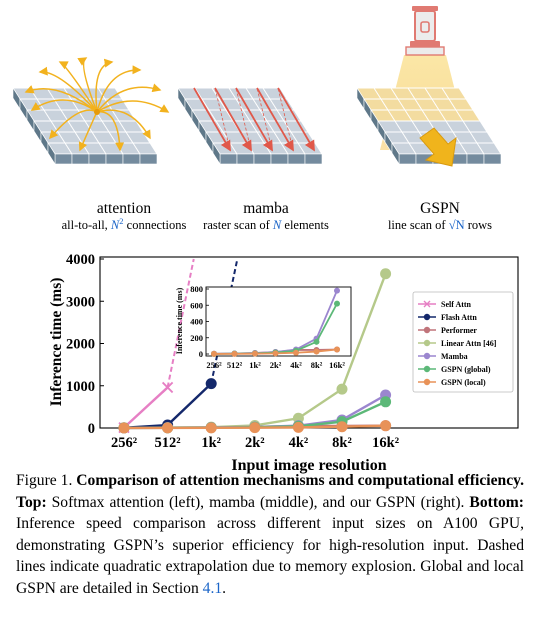 This screenshot has height=638, width=535. What do you see at coordinates (56, 342) in the screenshot?
I see `main-y-axis-label: Inference time (ms)` at bounding box center [56, 342].